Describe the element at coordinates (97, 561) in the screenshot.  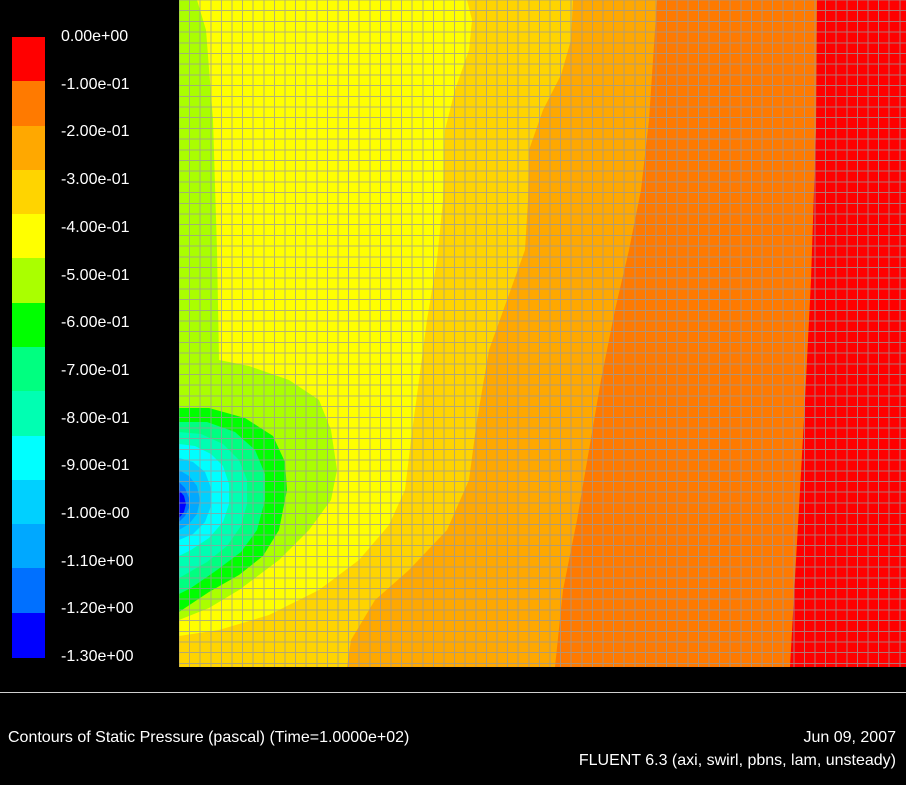
I see `legend-label: -1.10e+00` at that location.